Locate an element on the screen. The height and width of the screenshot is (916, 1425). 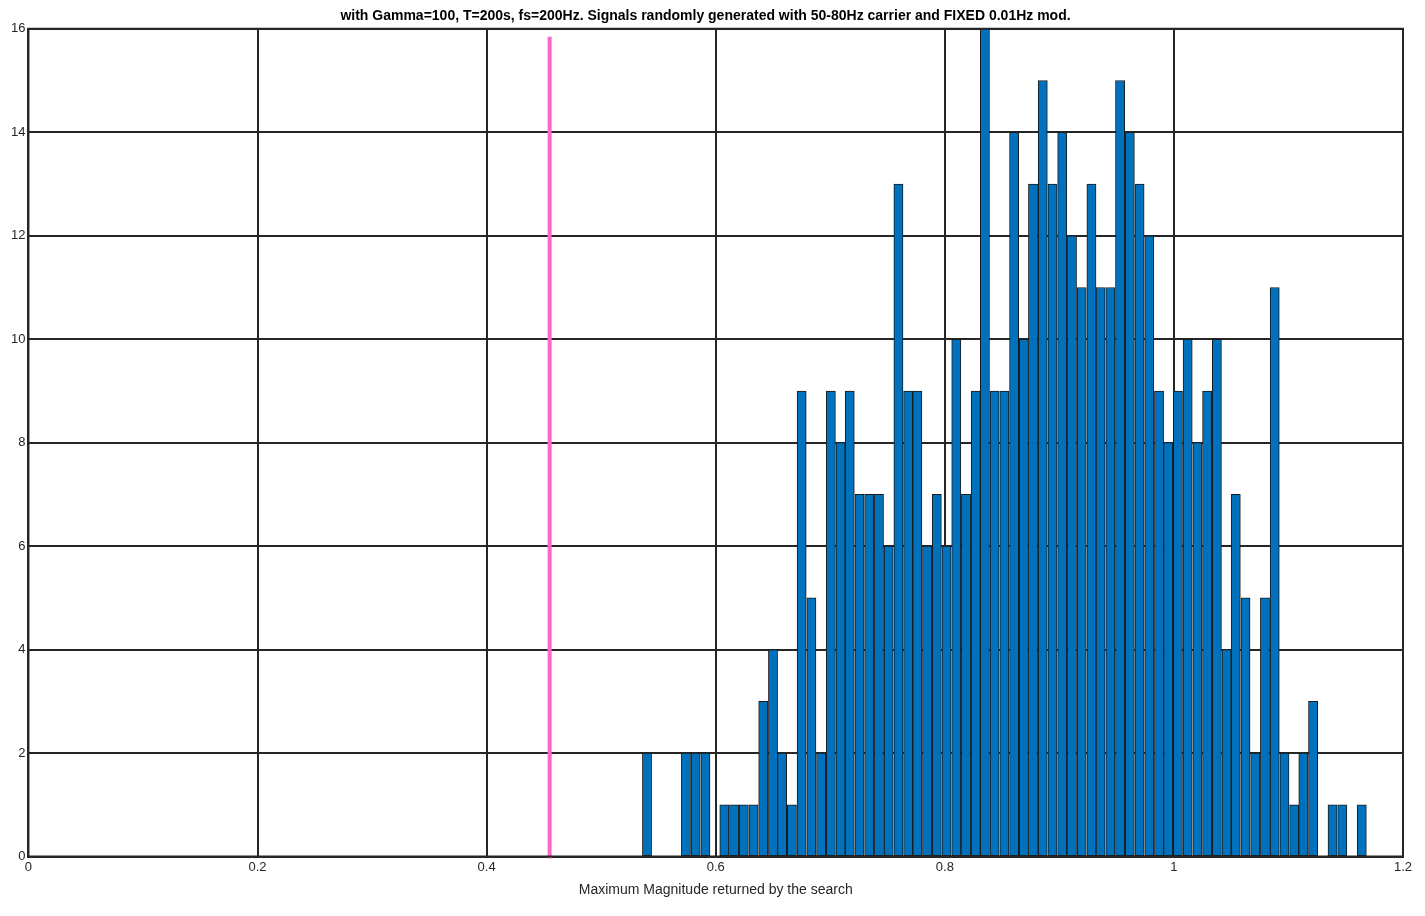
x-tick-label: 0.6 is located at coordinates (715, 866).